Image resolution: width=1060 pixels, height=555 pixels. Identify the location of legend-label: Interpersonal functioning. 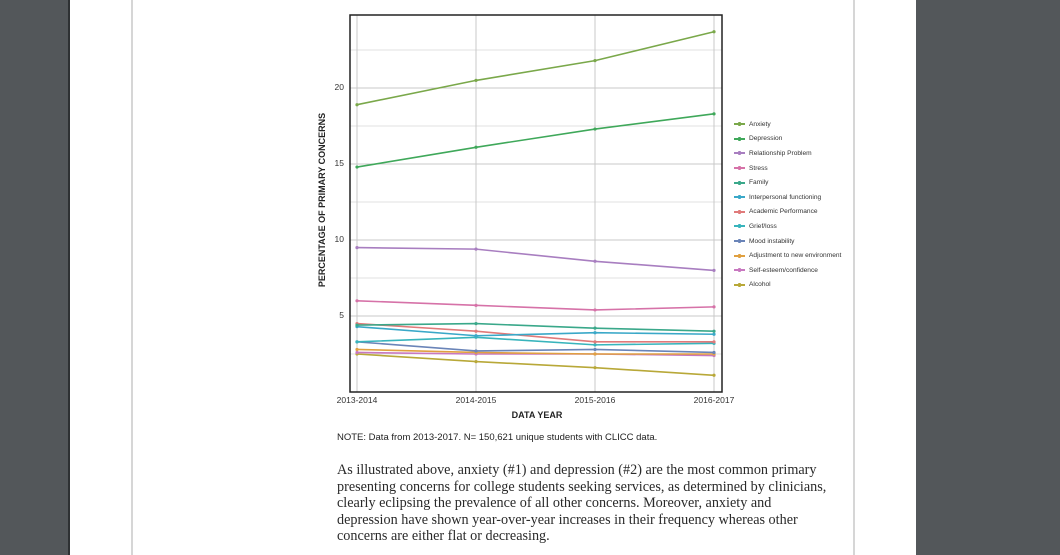
(785, 197).